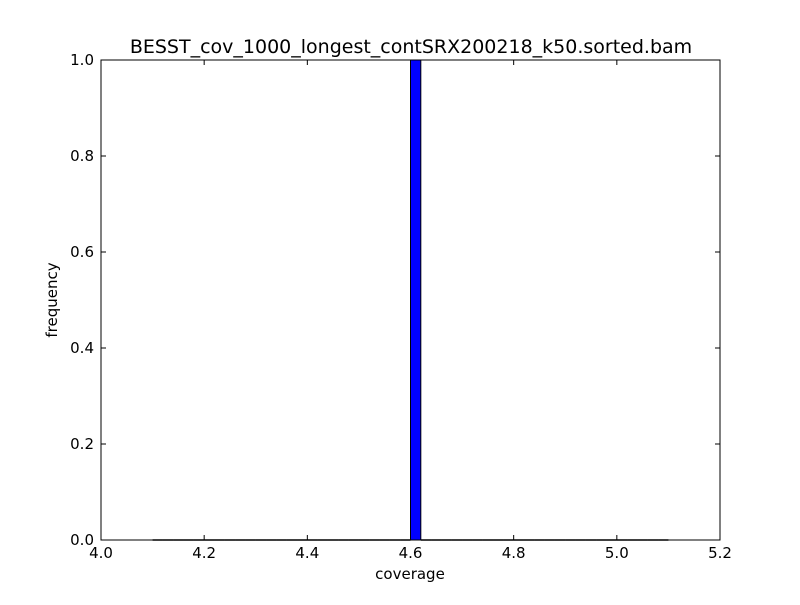  I want to click on x-tick-label: 4.8, so click(514, 553).